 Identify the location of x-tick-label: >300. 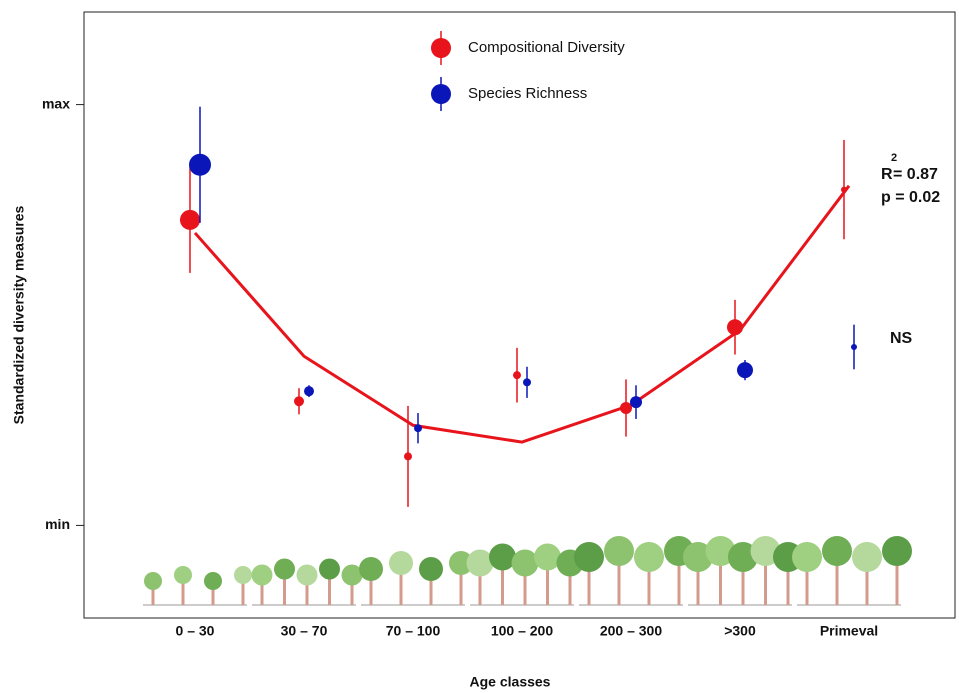
(740, 631).